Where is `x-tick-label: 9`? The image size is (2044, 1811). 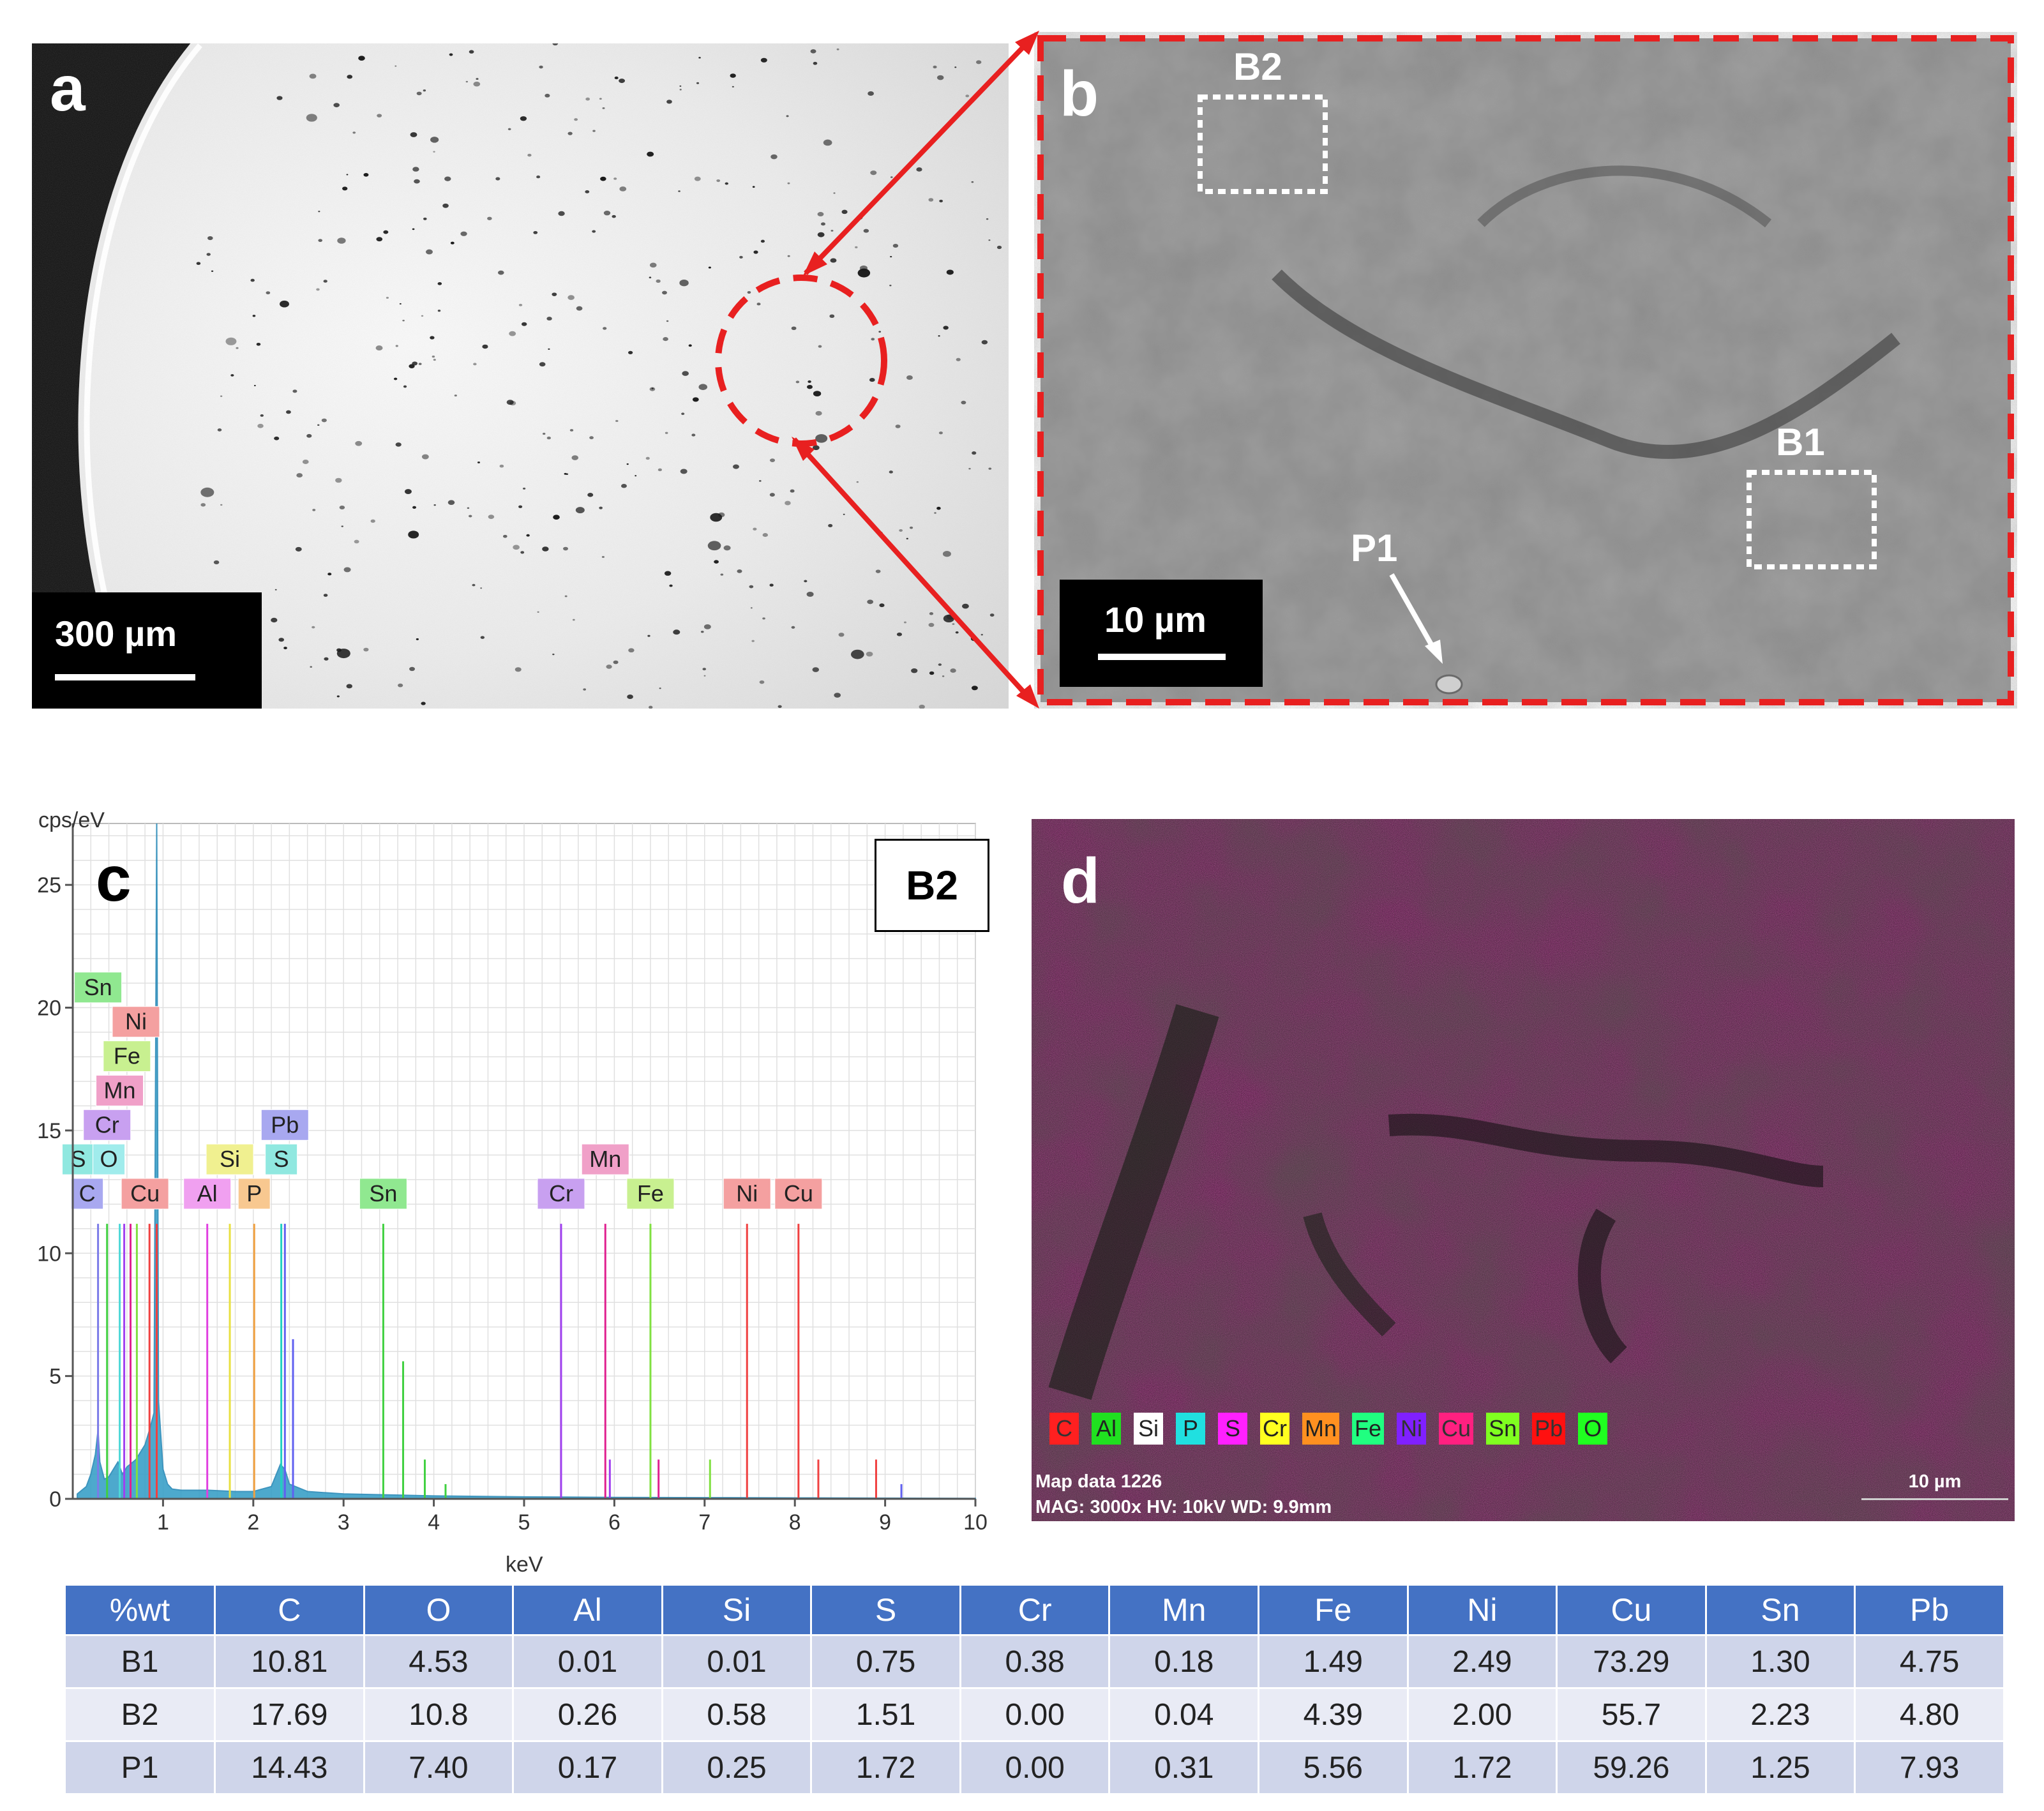
x-tick-label: 9 is located at coordinates (885, 1522).